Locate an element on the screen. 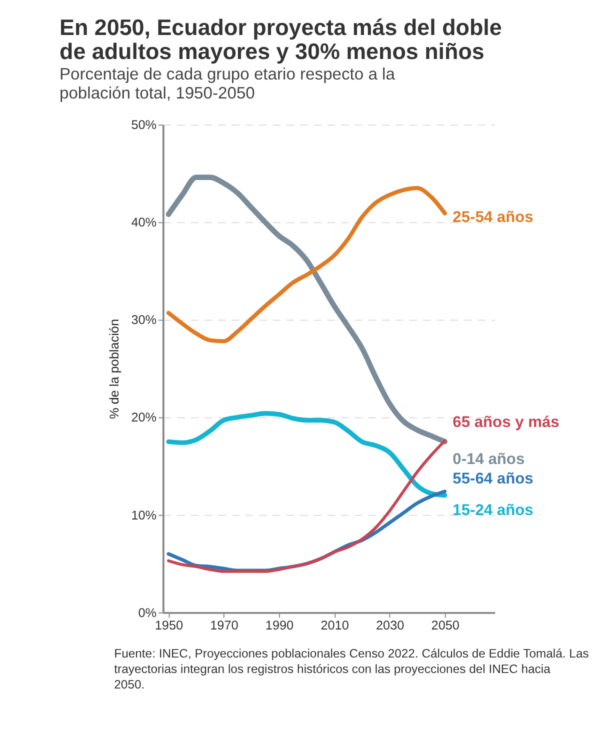 Image resolution: width=600 pixels, height=750 pixels. x-tick-label: 1990 is located at coordinates (279, 625).